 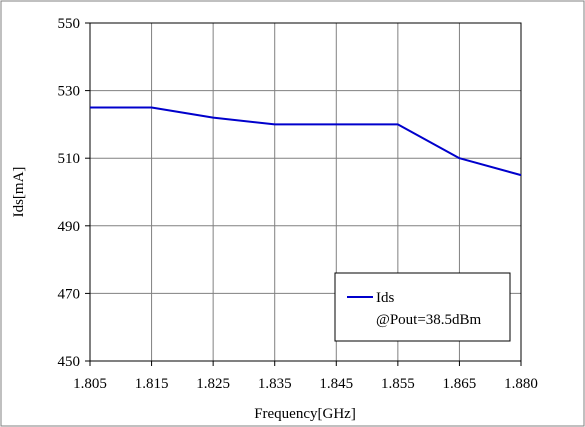 I want to click on y-axis-ticks: 450 470 490 510 530 550, so click(x=74, y=193).